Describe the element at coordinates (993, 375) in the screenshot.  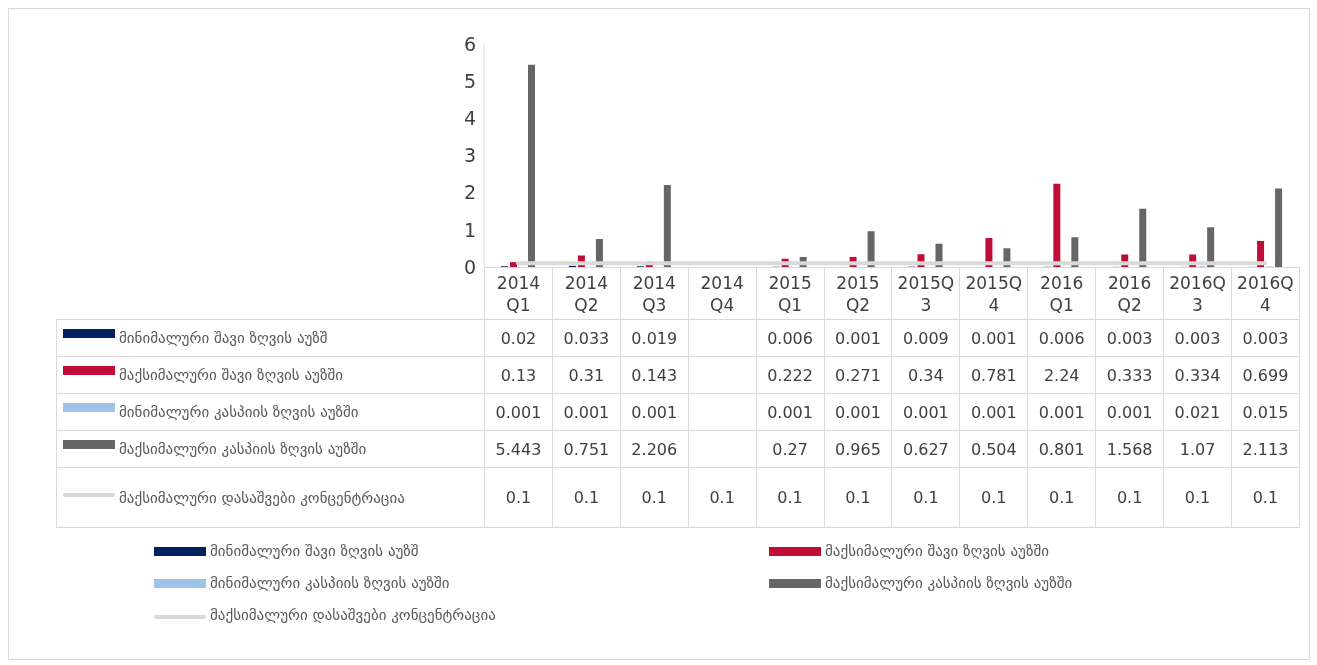
I see `data-label: 0.781` at that location.